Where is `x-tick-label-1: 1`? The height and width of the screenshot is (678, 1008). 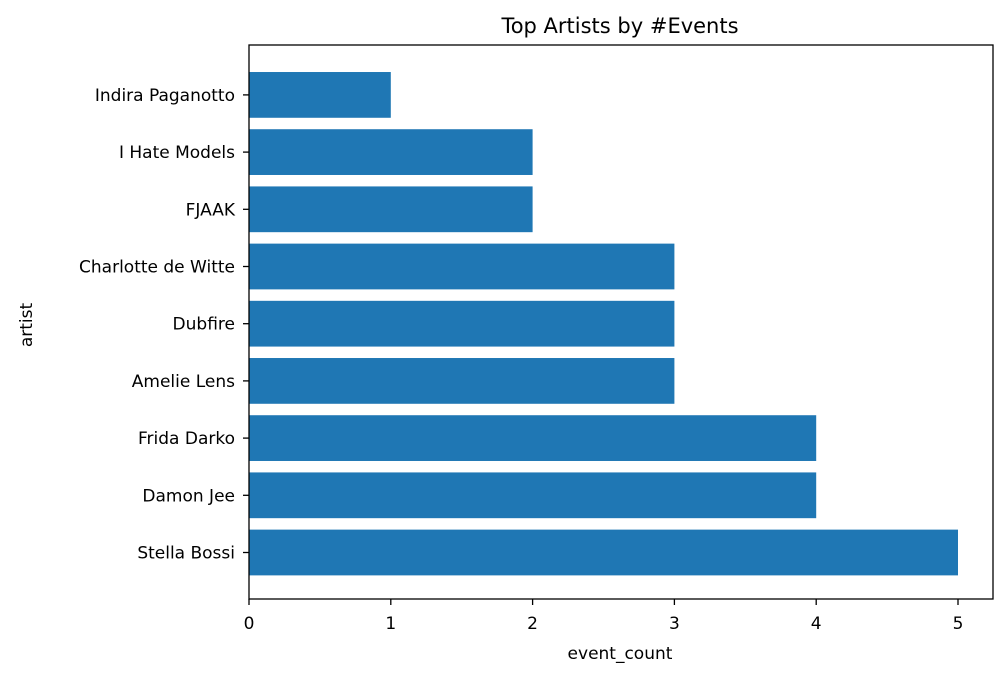 x-tick-label-1: 1 is located at coordinates (390, 624).